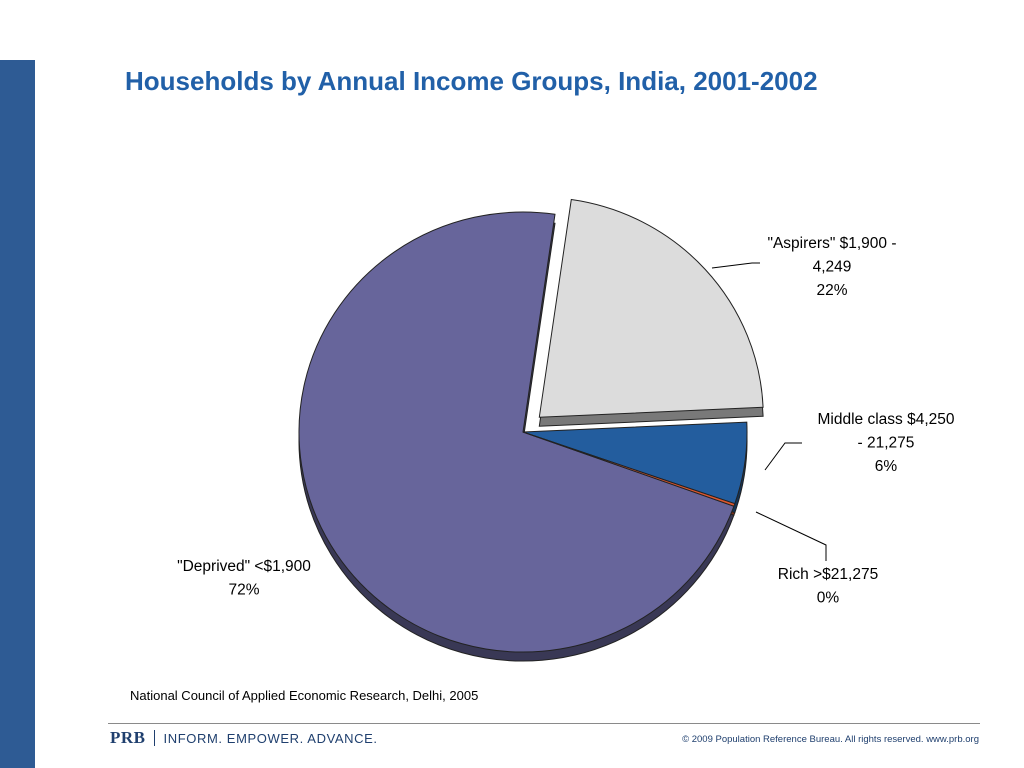 Image resolution: width=1024 pixels, height=768 pixels. Describe the element at coordinates (831, 243) in the screenshot. I see `slice-label-line: "Aspirers" $1,900 -` at that location.